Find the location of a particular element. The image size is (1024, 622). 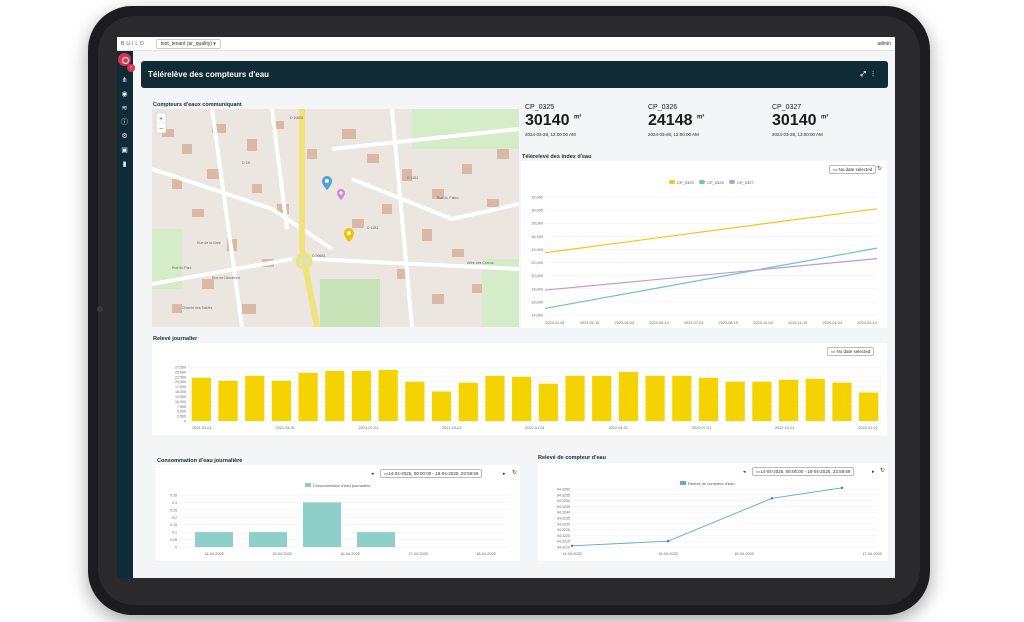

meter-card-cp0327: CP_0327 30140 m³ 2024-03-28, 13:00:00 AM is located at coordinates (828, 124).